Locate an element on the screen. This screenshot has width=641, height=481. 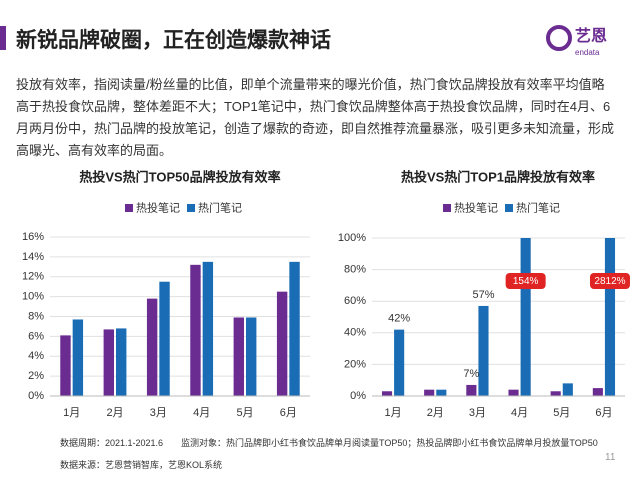
y-tick-label: 20% is located at coordinates (355, 364).